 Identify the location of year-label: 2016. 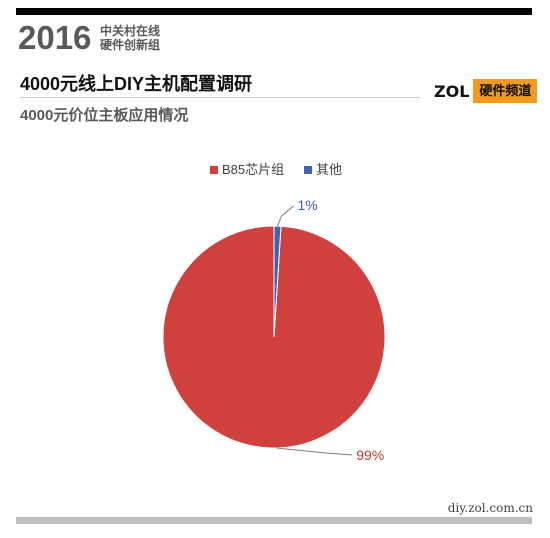
(55, 37).